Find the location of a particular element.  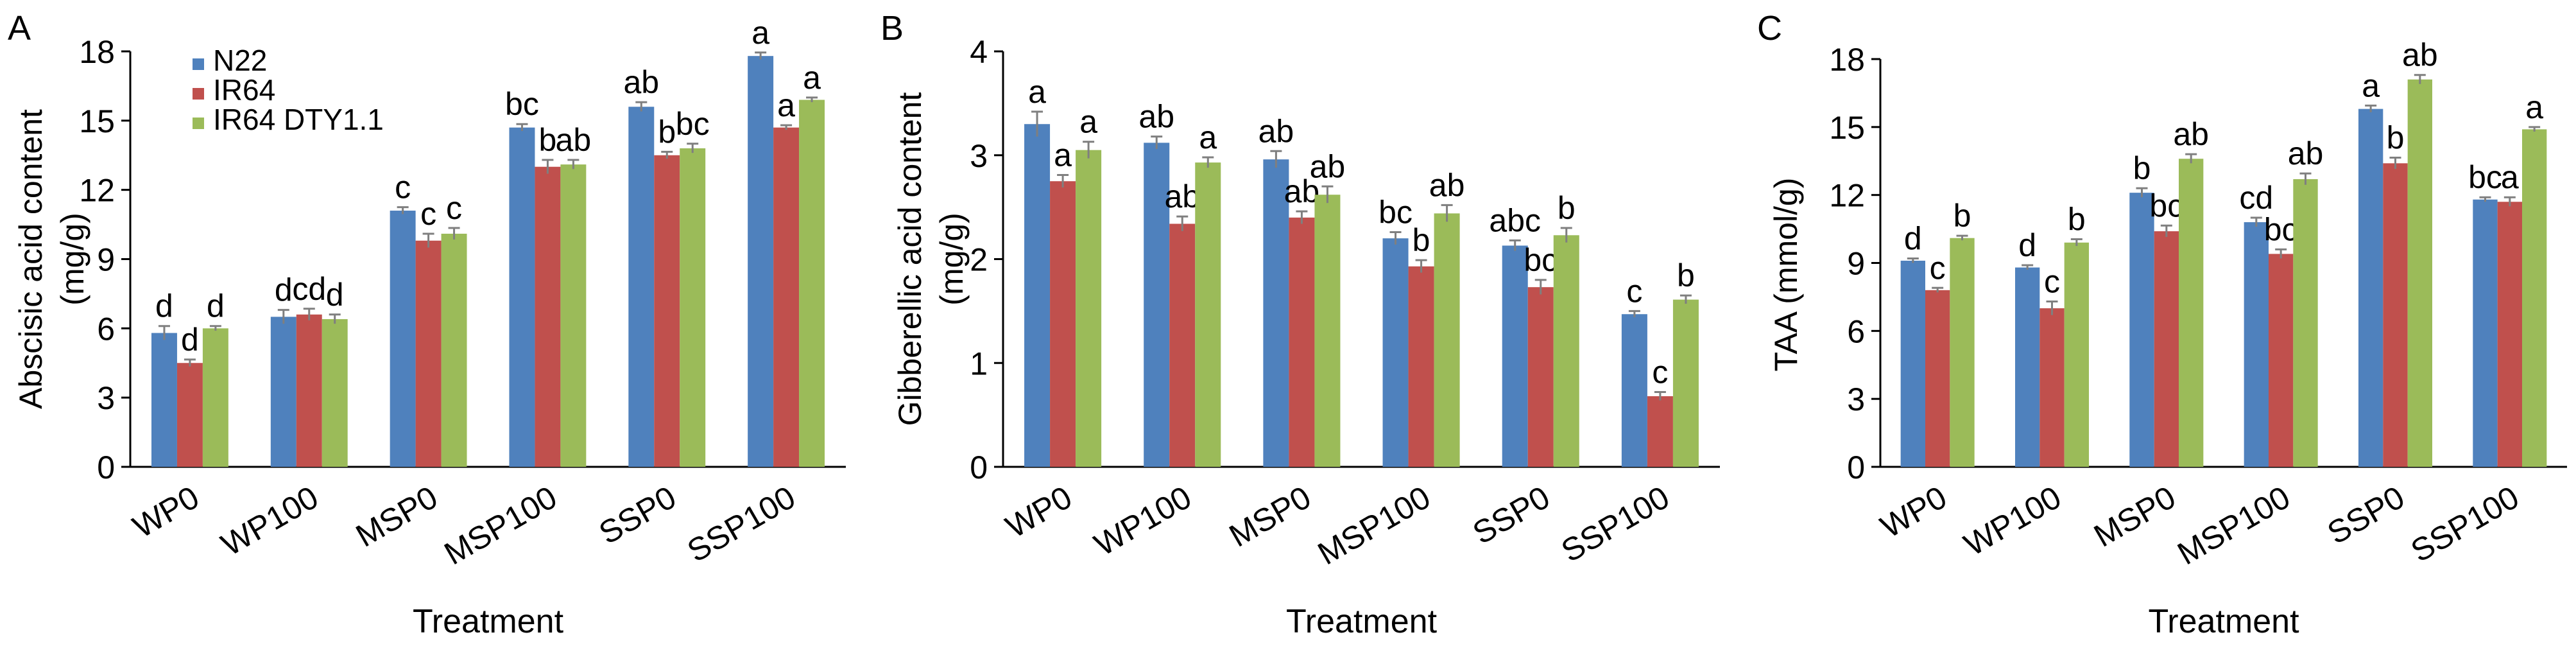

y-tick-label: 2 is located at coordinates (979, 260).